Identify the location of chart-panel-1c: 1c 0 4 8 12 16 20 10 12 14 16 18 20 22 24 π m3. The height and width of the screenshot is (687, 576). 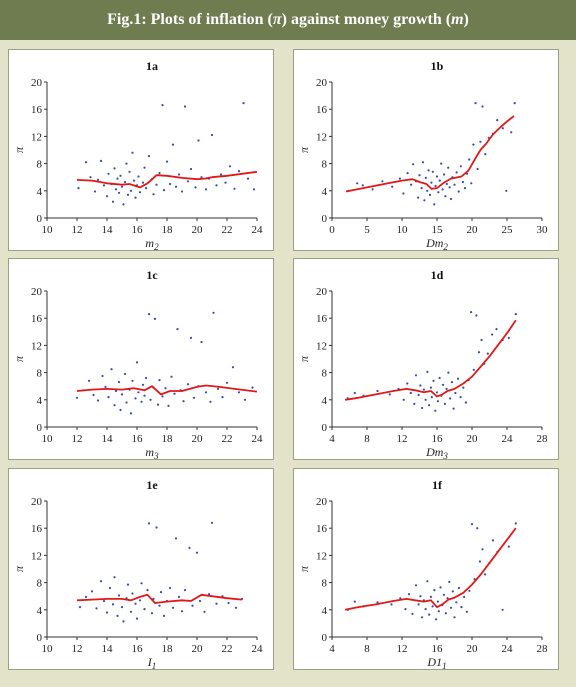
(141, 359).